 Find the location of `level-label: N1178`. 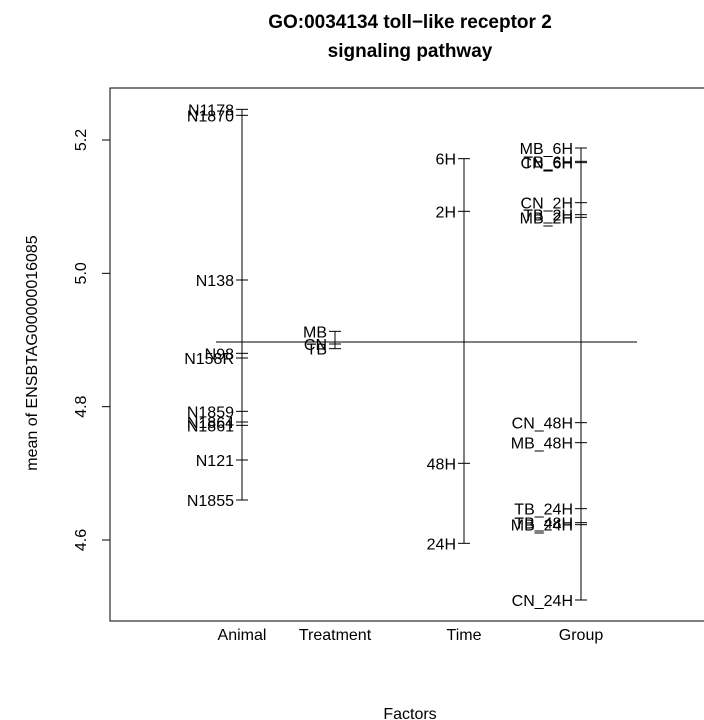

level-label: N1178 is located at coordinates (211, 110).